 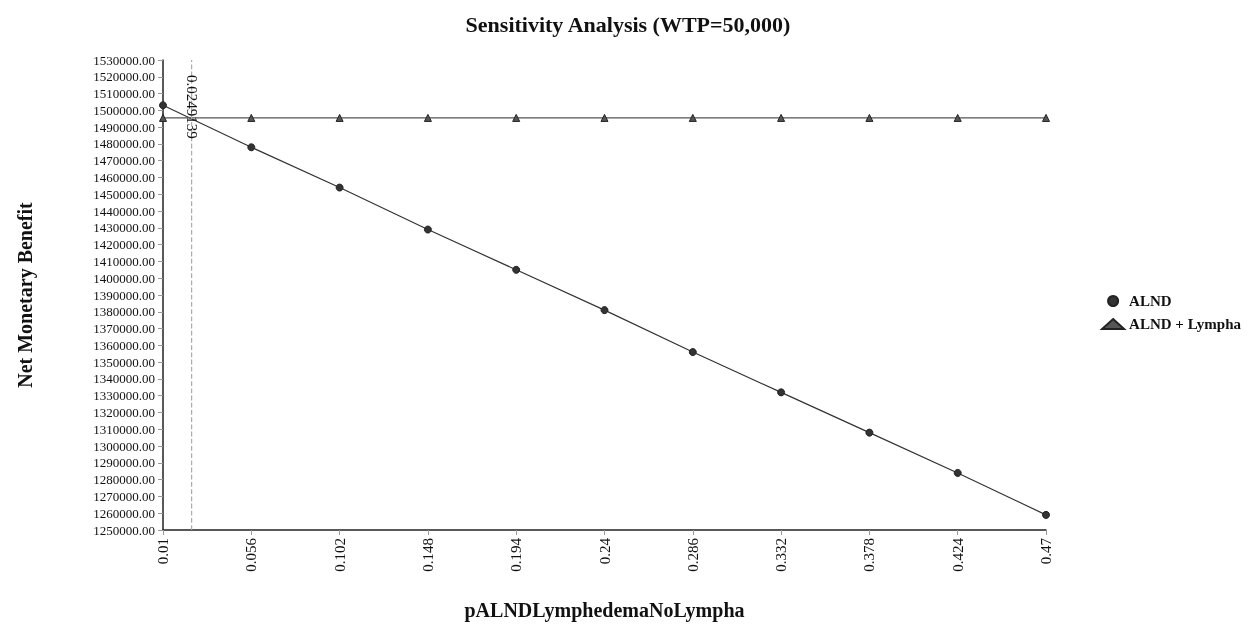 What do you see at coordinates (124, 245) in the screenshot?
I see `y-tick-label: 1420000.00` at bounding box center [124, 245].